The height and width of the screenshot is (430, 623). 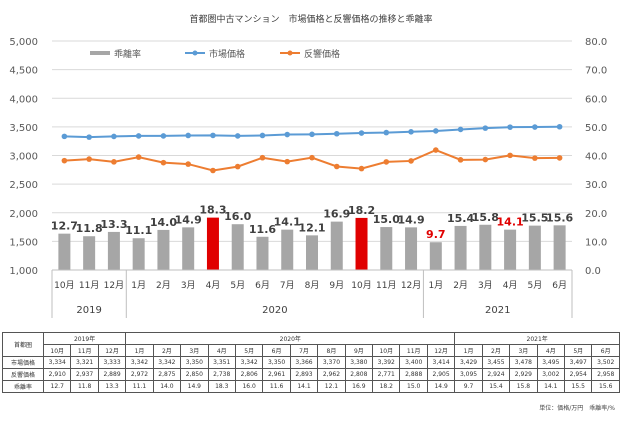 I want to click on bar-label: 18.3, so click(x=212, y=210).